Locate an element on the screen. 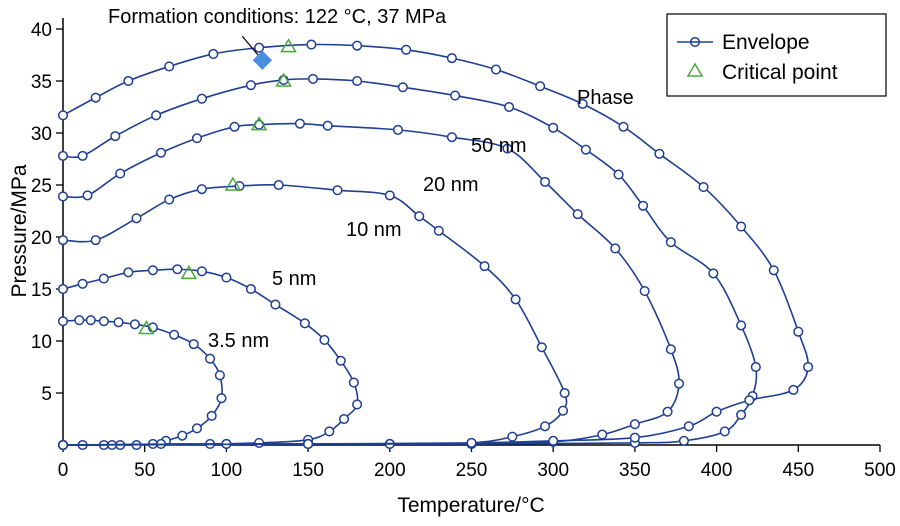 The height and width of the screenshot is (526, 900). y-tick-label: 40 is located at coordinates (41, 30).